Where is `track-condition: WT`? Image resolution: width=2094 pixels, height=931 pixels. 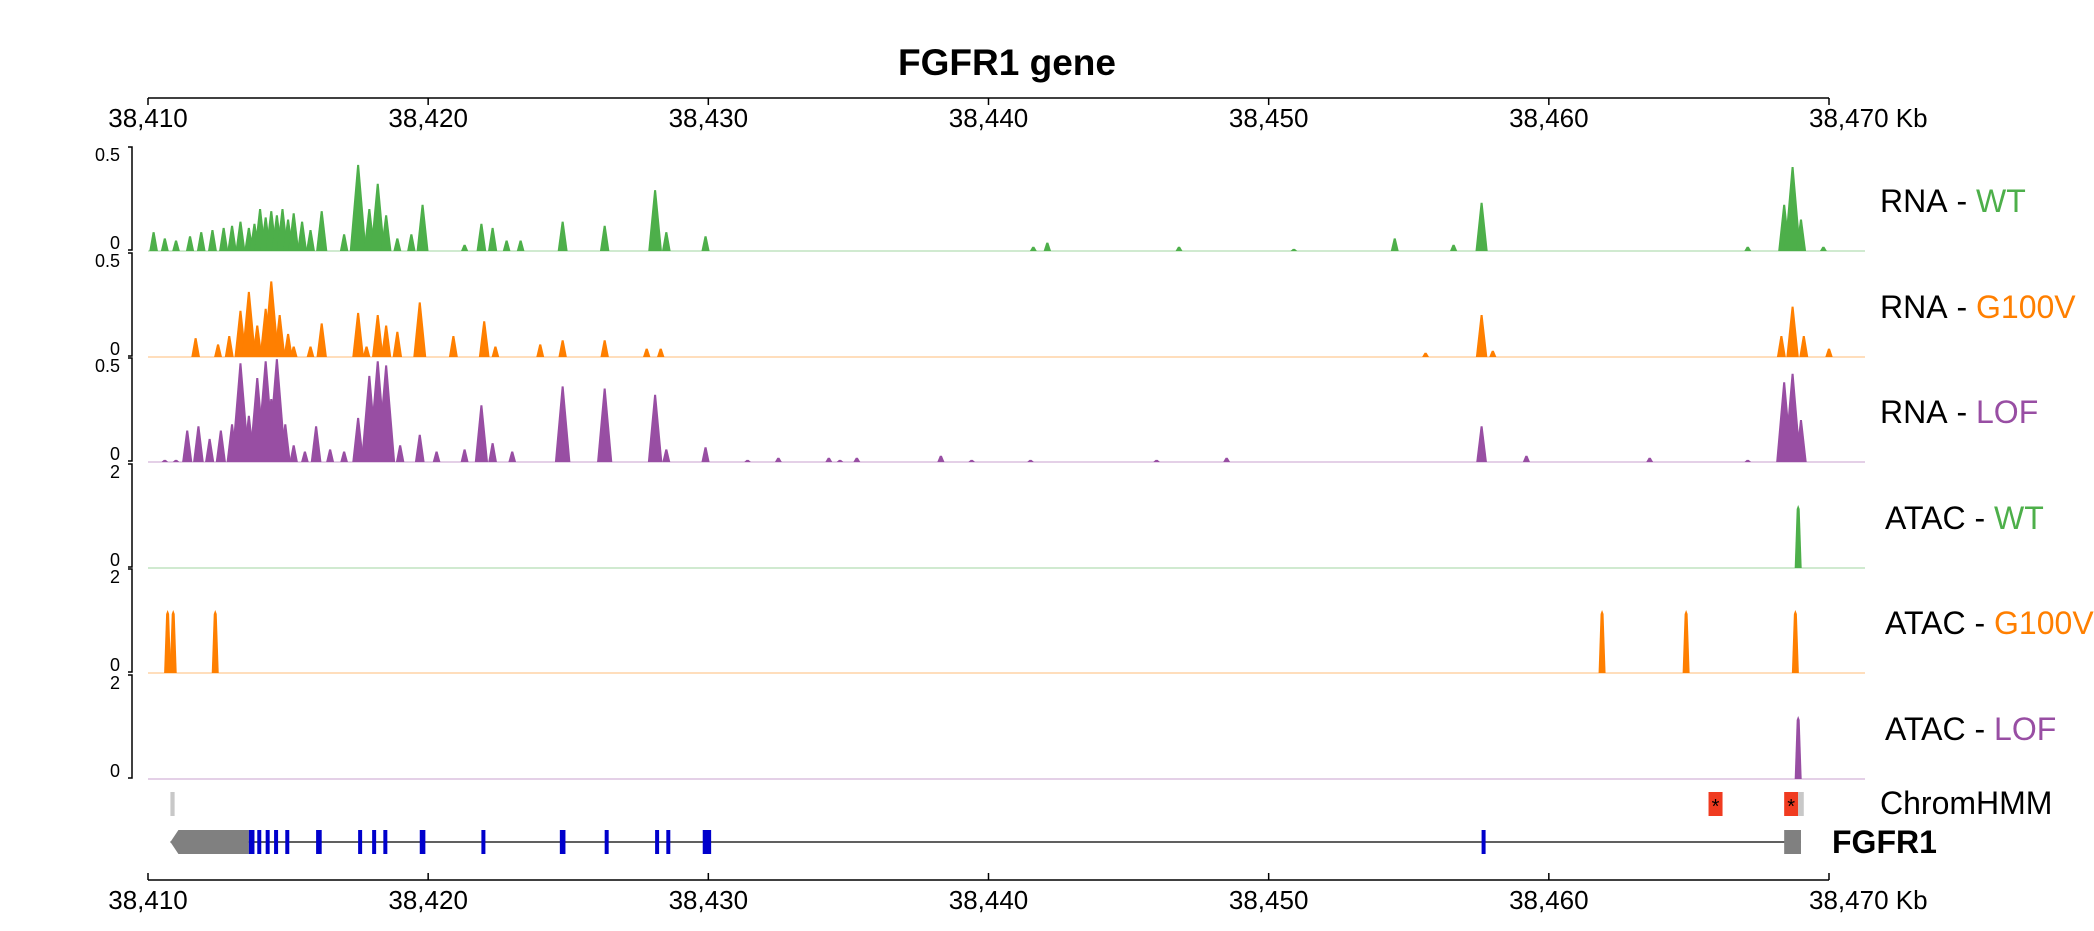 track-condition: WT is located at coordinates (2019, 518).